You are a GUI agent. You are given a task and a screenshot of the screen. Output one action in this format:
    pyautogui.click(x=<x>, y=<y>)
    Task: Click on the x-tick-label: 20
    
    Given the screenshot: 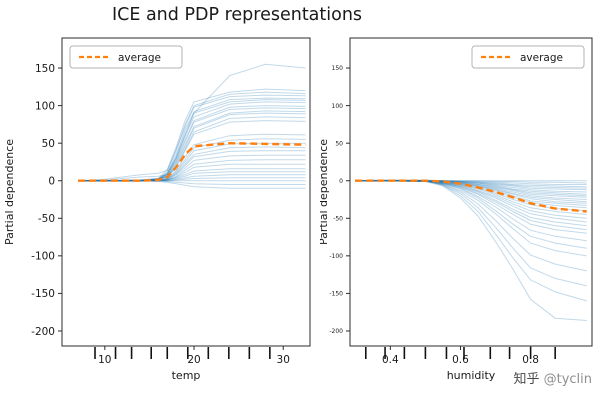 What is the action you would take?
    pyautogui.click(x=193, y=360)
    